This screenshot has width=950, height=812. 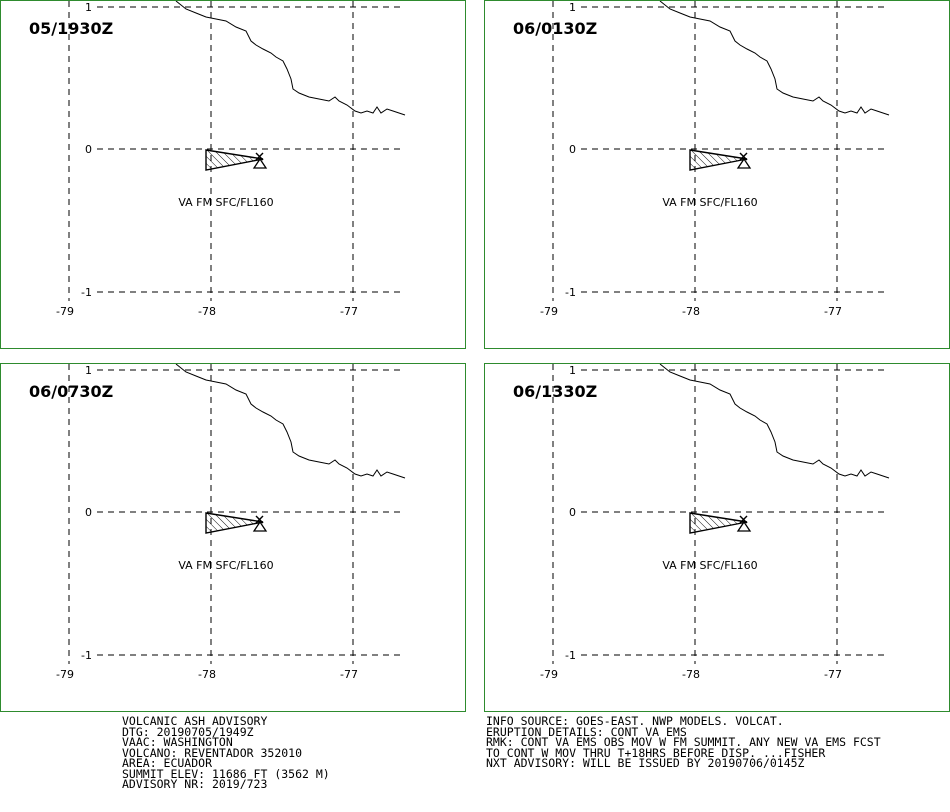 I want to click on advisory-line: VAAC: WASHINGTON, so click(x=177, y=742).